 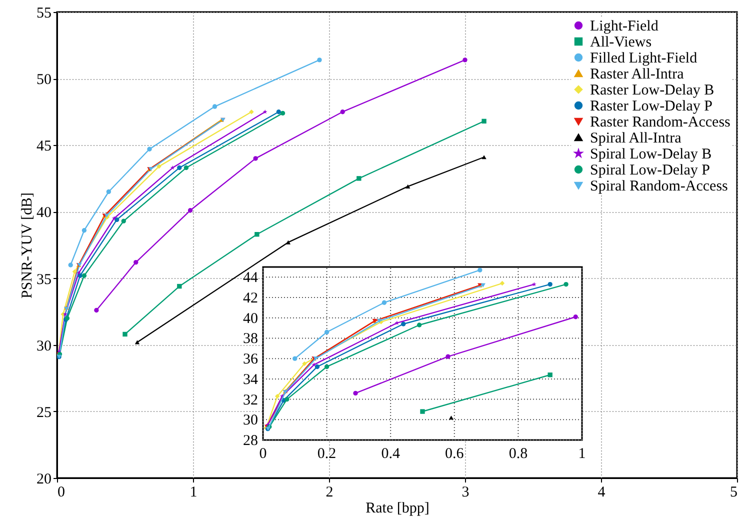 I want to click on legend-label: Raster Low-Delay B, so click(x=652, y=90).